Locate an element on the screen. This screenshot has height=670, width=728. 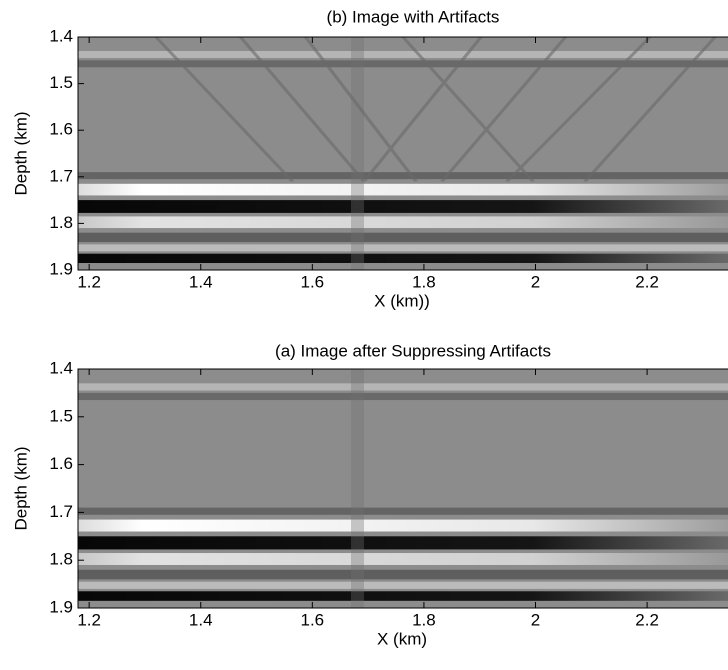
chart-title: (a) Image after Suppressing Artifacts is located at coordinates (413, 350).